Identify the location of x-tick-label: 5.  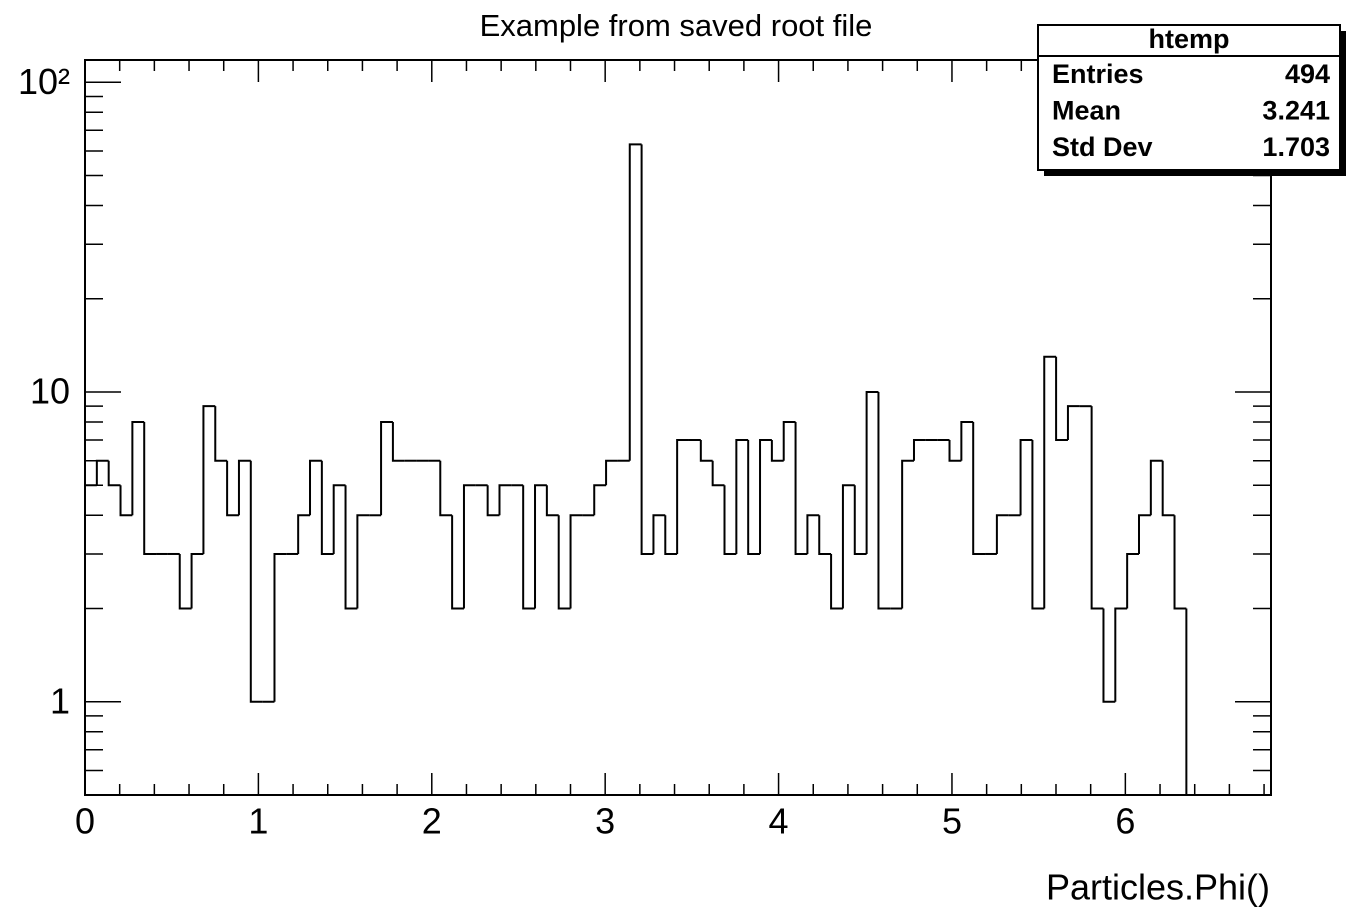
(952, 821).